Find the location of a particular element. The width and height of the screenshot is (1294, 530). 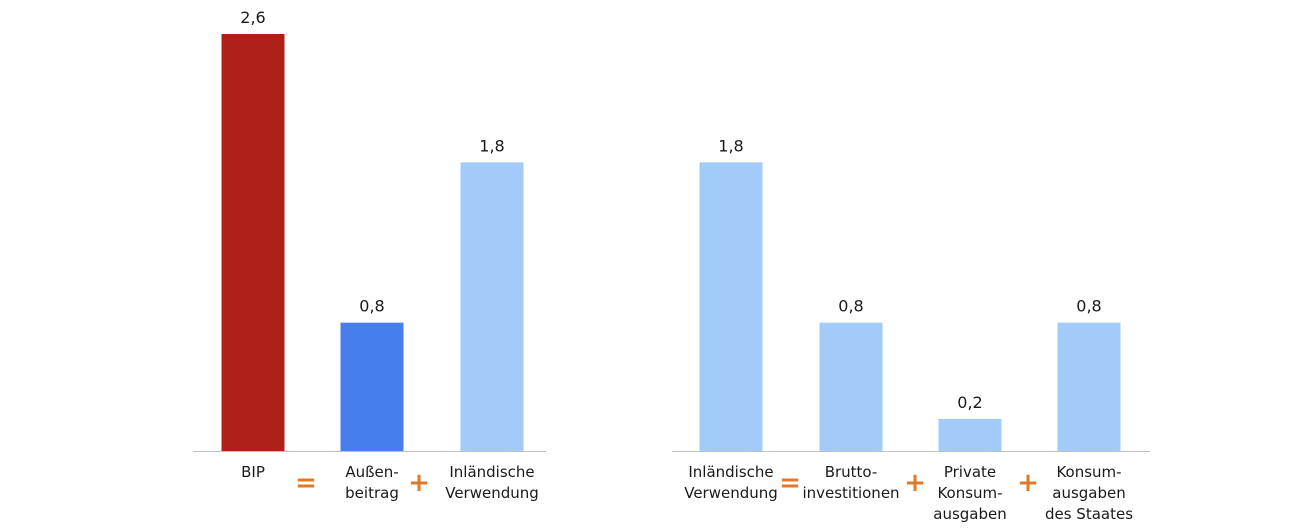

category-label-1-3: Konsum-ausgaben des Staates is located at coordinates (1089, 493).